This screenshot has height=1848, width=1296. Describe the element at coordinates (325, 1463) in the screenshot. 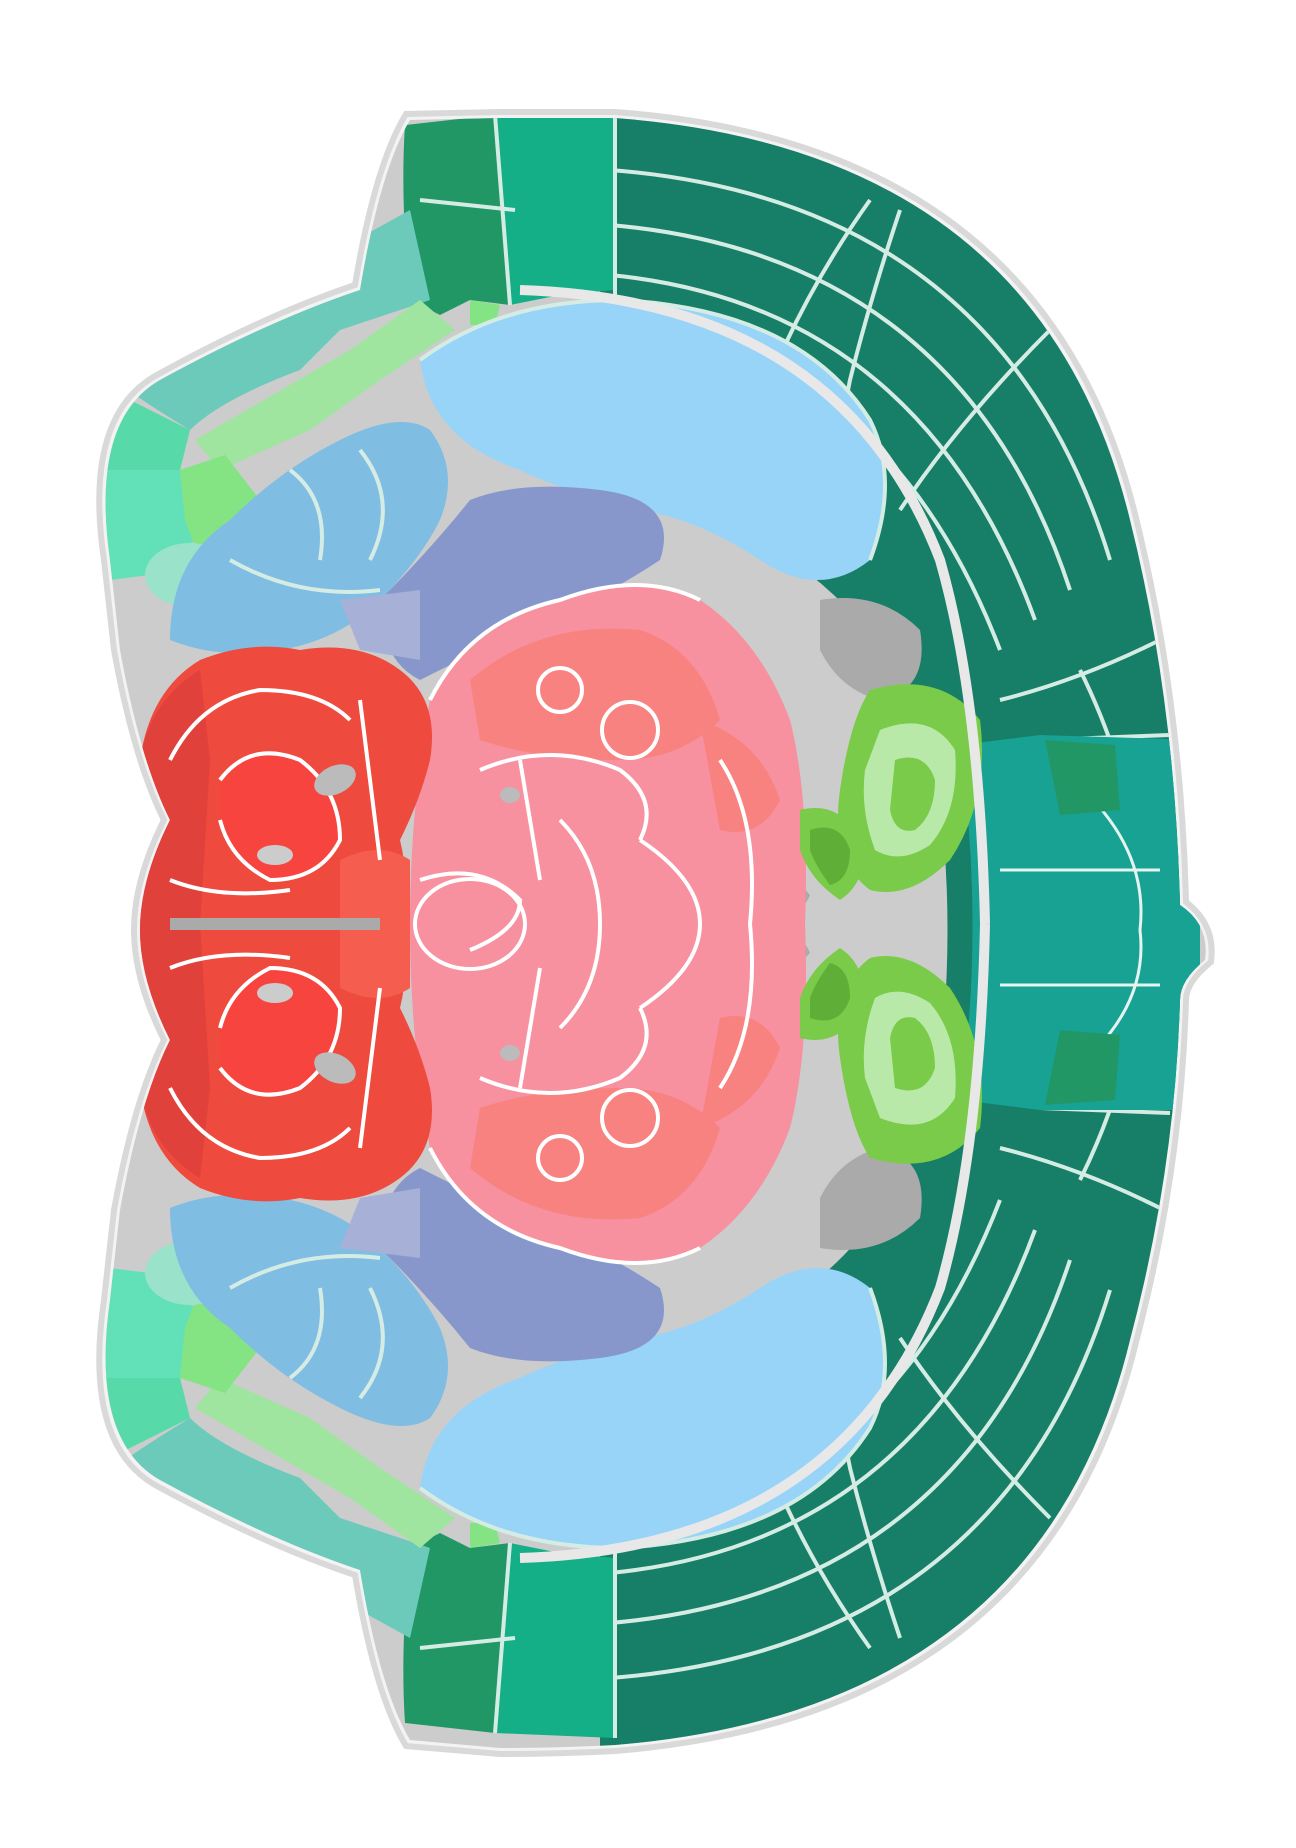

I see `olfactory-band-lower` at that location.